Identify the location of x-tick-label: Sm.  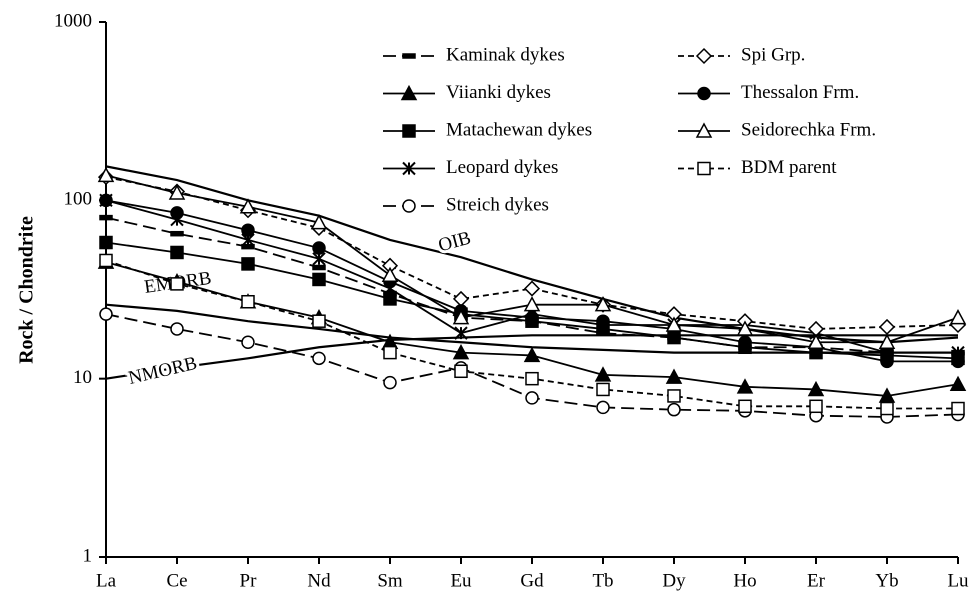
(390, 580).